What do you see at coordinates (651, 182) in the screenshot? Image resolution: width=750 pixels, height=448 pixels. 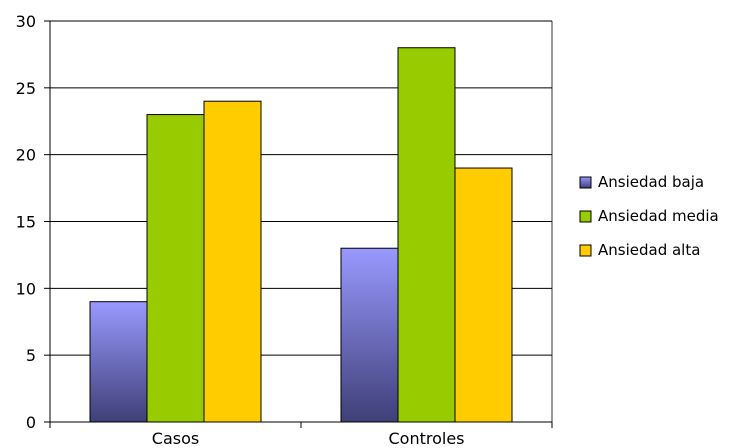 I see `legend-label: Ansiedad baja` at bounding box center [651, 182].